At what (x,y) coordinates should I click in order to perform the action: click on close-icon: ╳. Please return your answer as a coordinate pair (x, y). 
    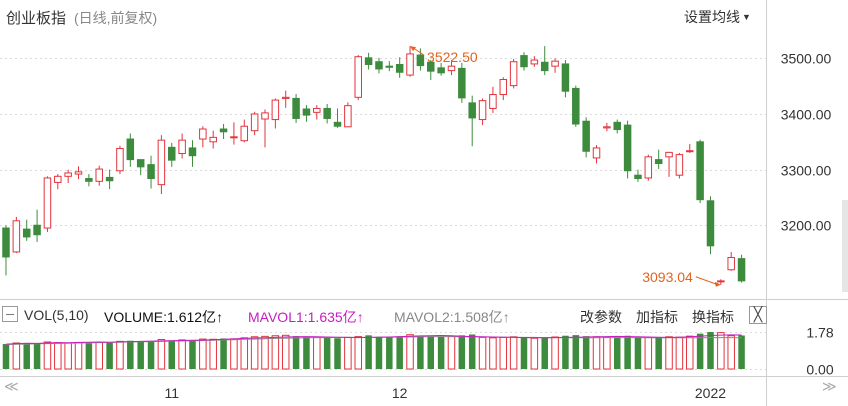
    Looking at the image, I should click on (758, 315).